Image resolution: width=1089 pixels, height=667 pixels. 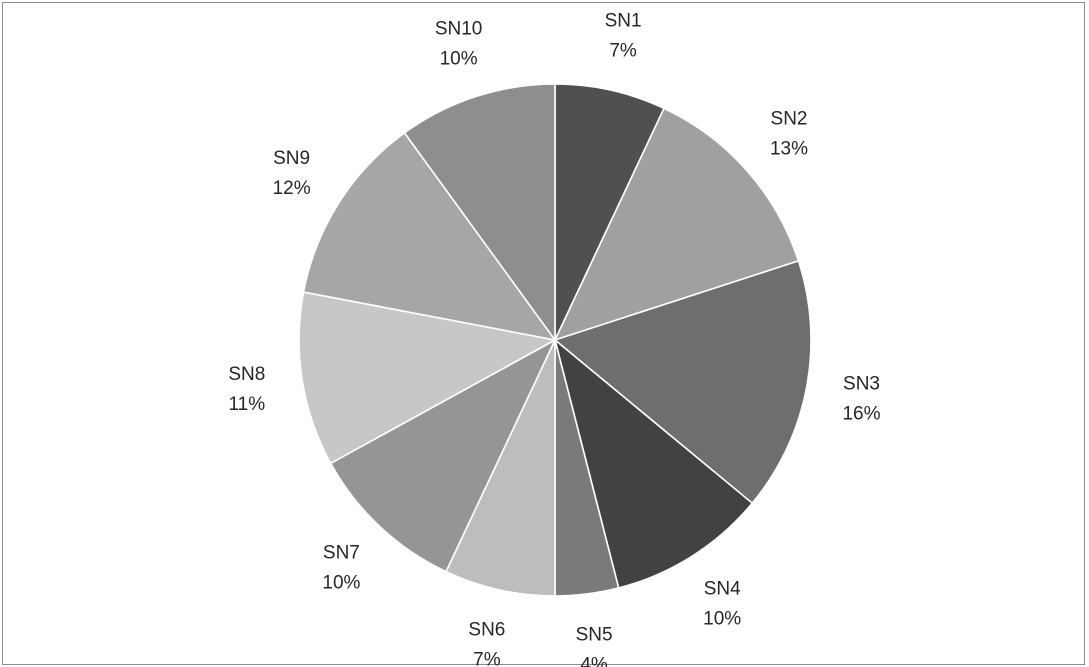 What do you see at coordinates (479, 213) in the screenshot?
I see `pie-slice-sn10` at bounding box center [479, 213].